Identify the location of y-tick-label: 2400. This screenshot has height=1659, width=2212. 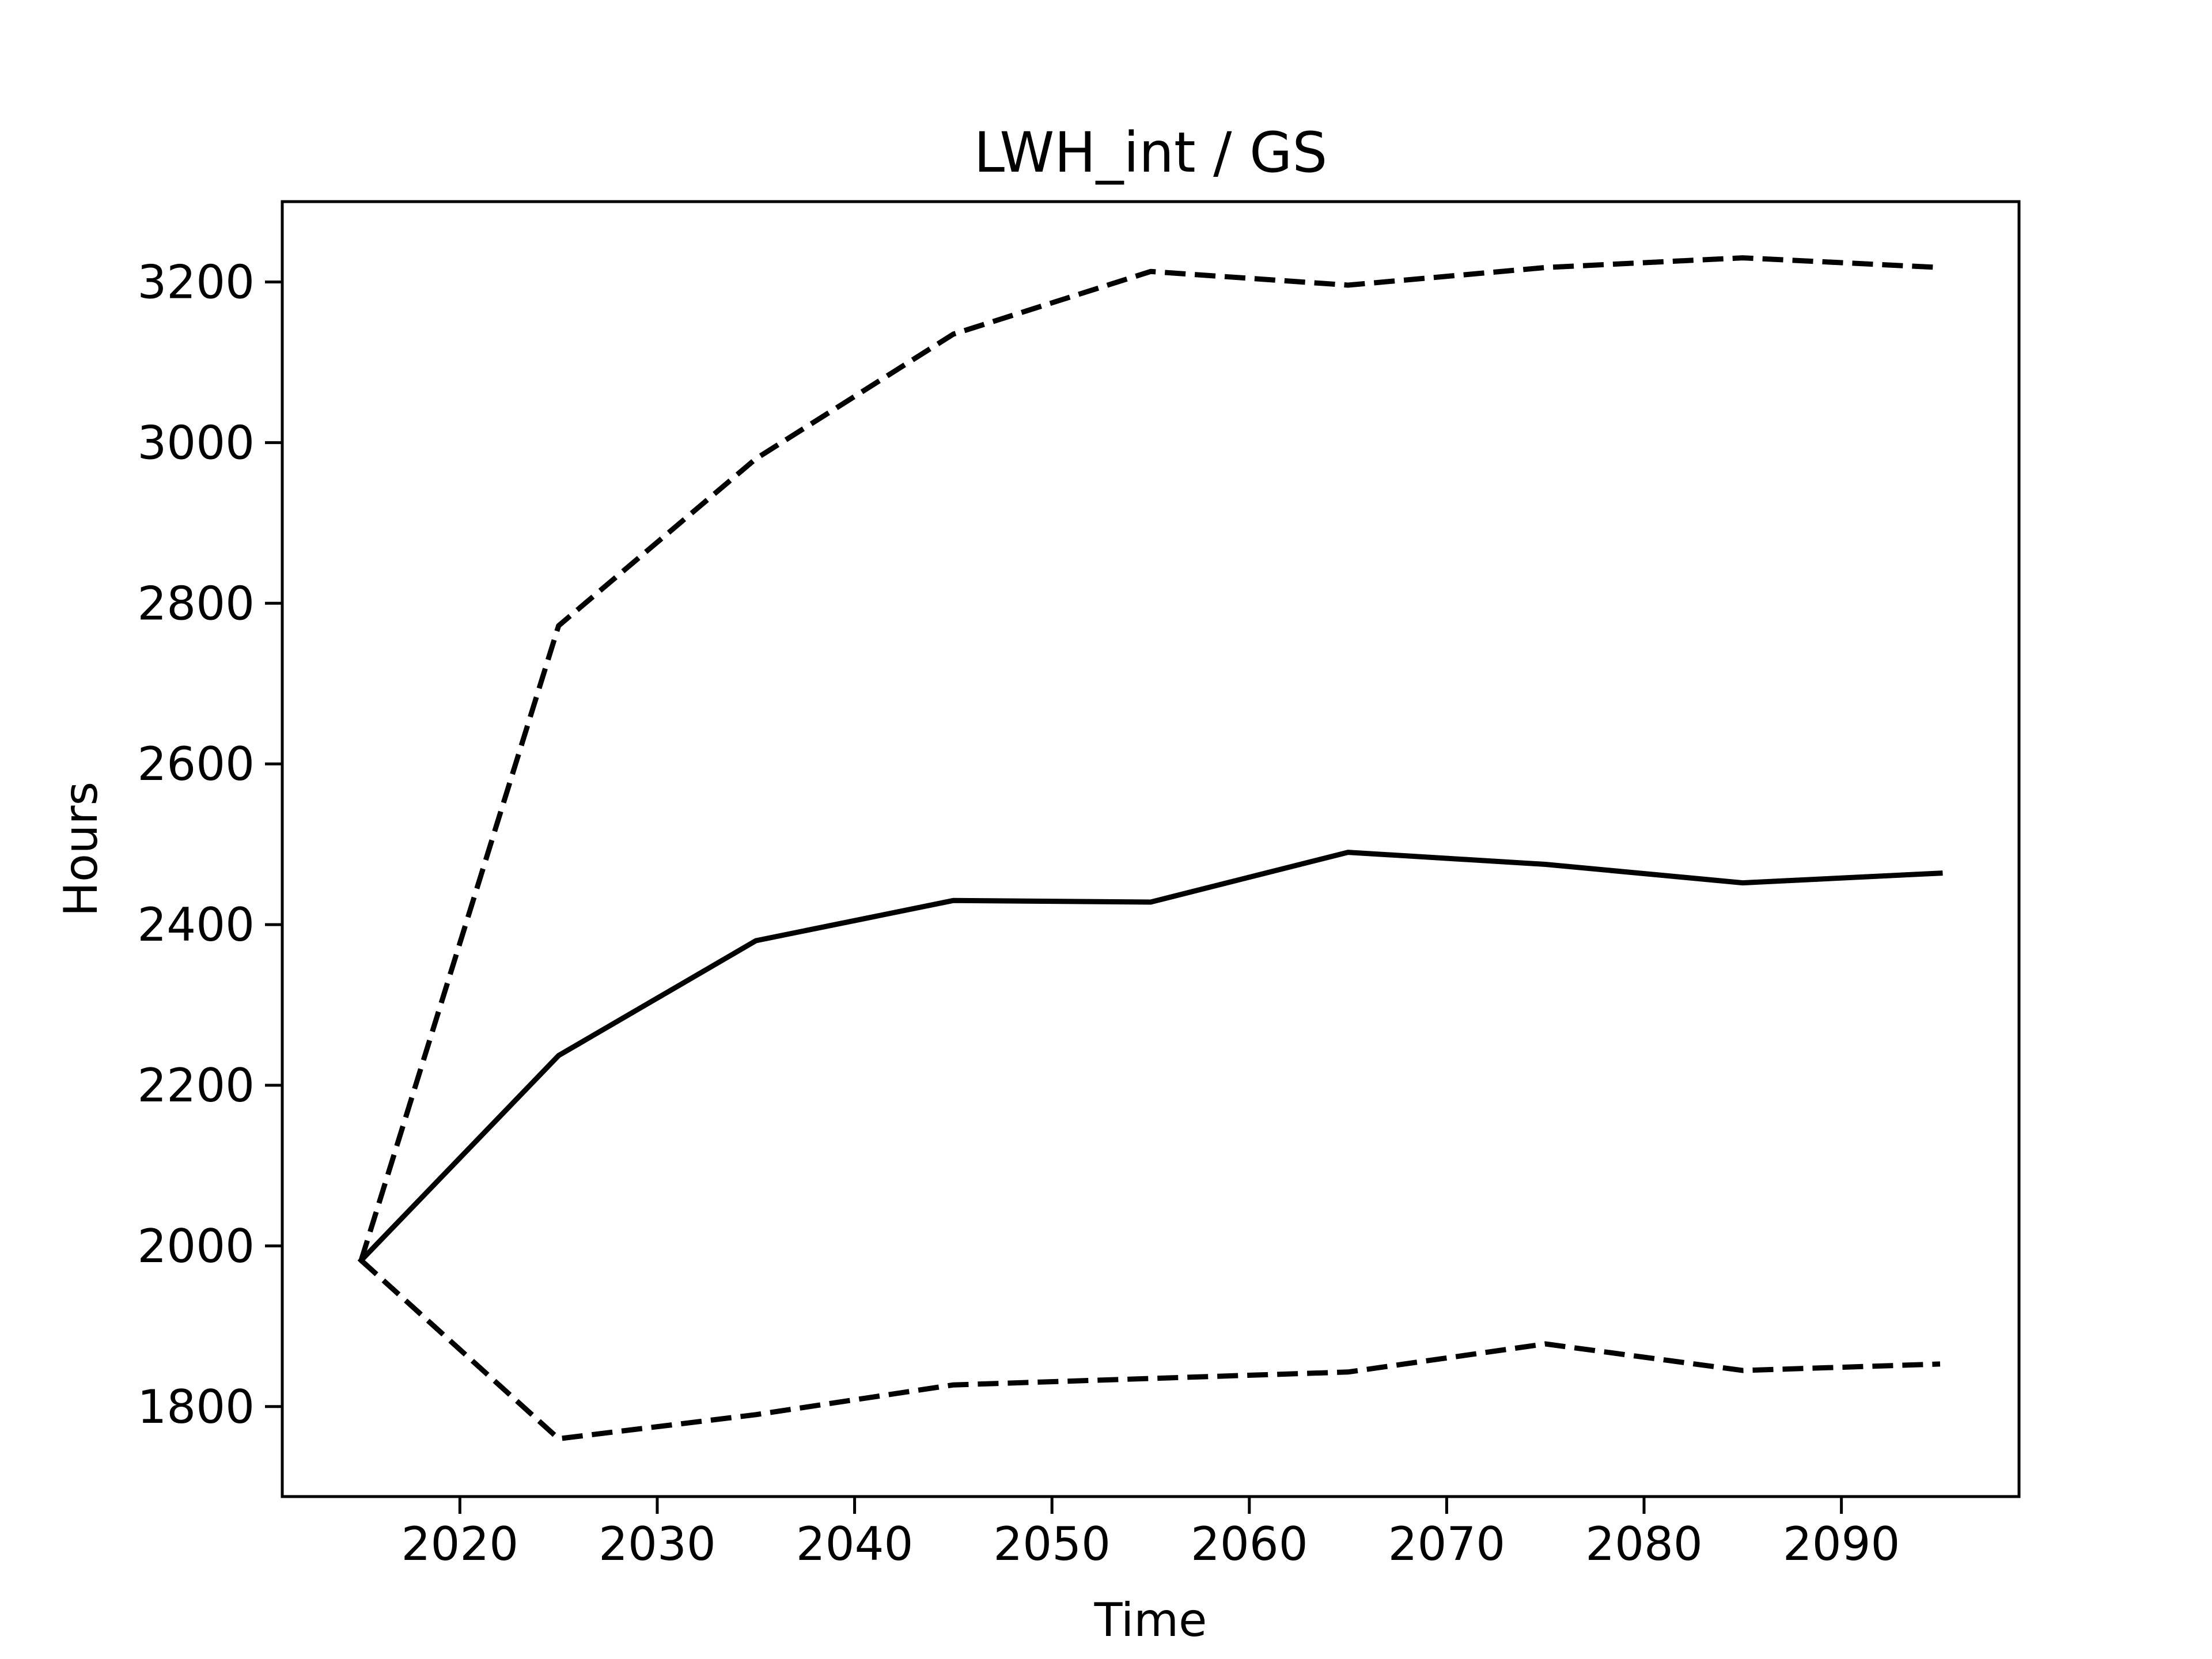
(196, 925).